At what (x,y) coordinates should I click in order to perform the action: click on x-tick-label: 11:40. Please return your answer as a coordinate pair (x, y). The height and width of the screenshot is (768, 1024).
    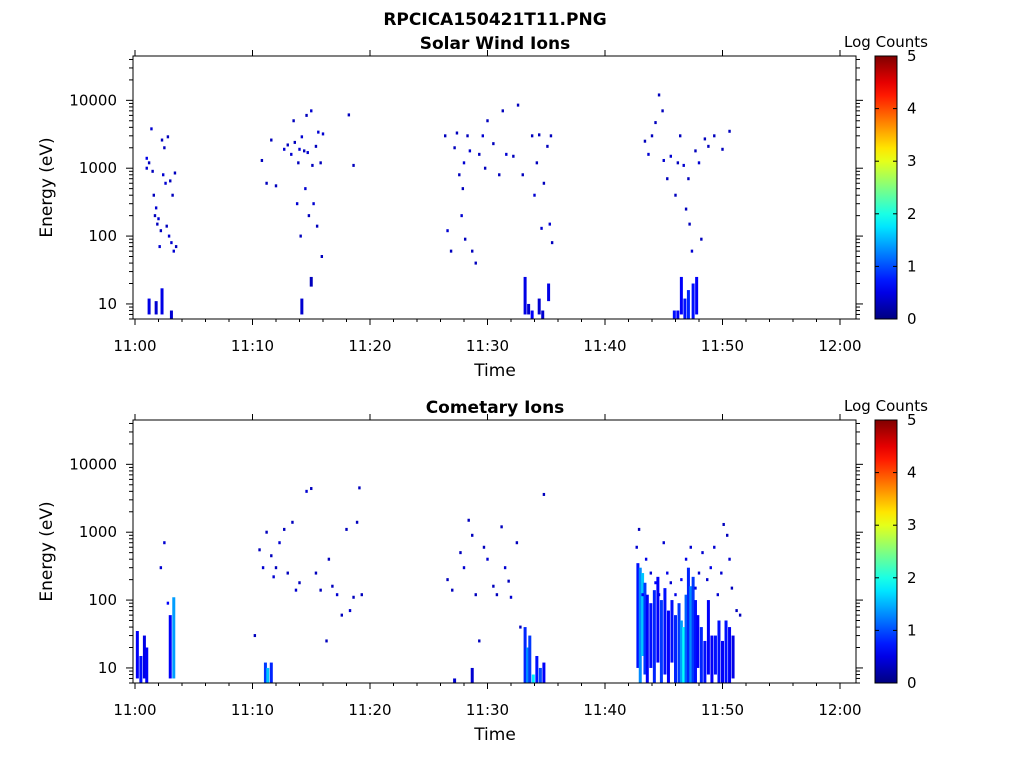
    Looking at the image, I should click on (604, 710).